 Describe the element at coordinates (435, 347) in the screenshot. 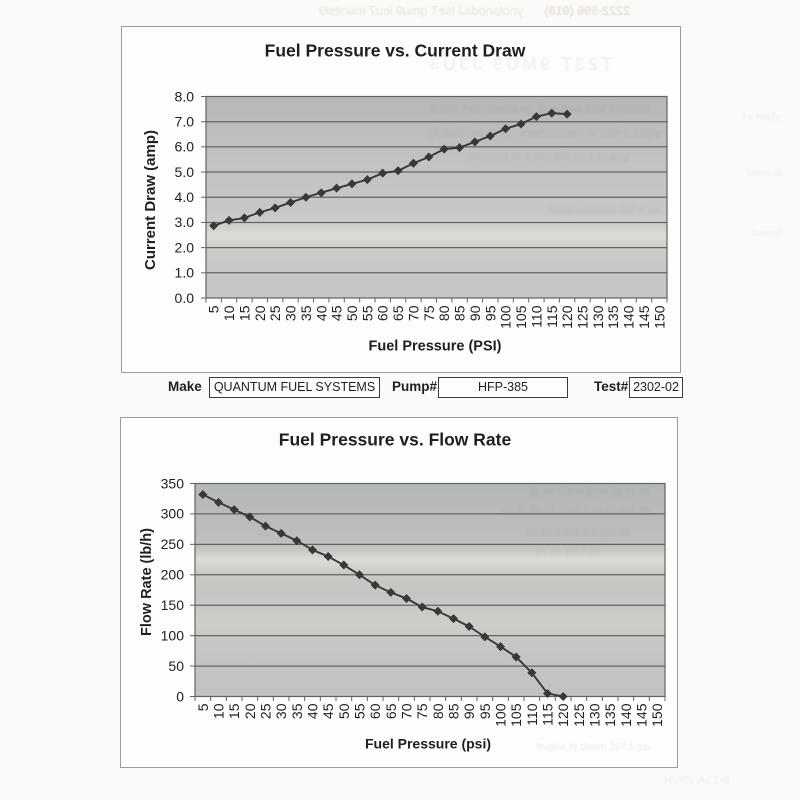

I see `svg-text: Fuel Pressure (PSI)` at that location.